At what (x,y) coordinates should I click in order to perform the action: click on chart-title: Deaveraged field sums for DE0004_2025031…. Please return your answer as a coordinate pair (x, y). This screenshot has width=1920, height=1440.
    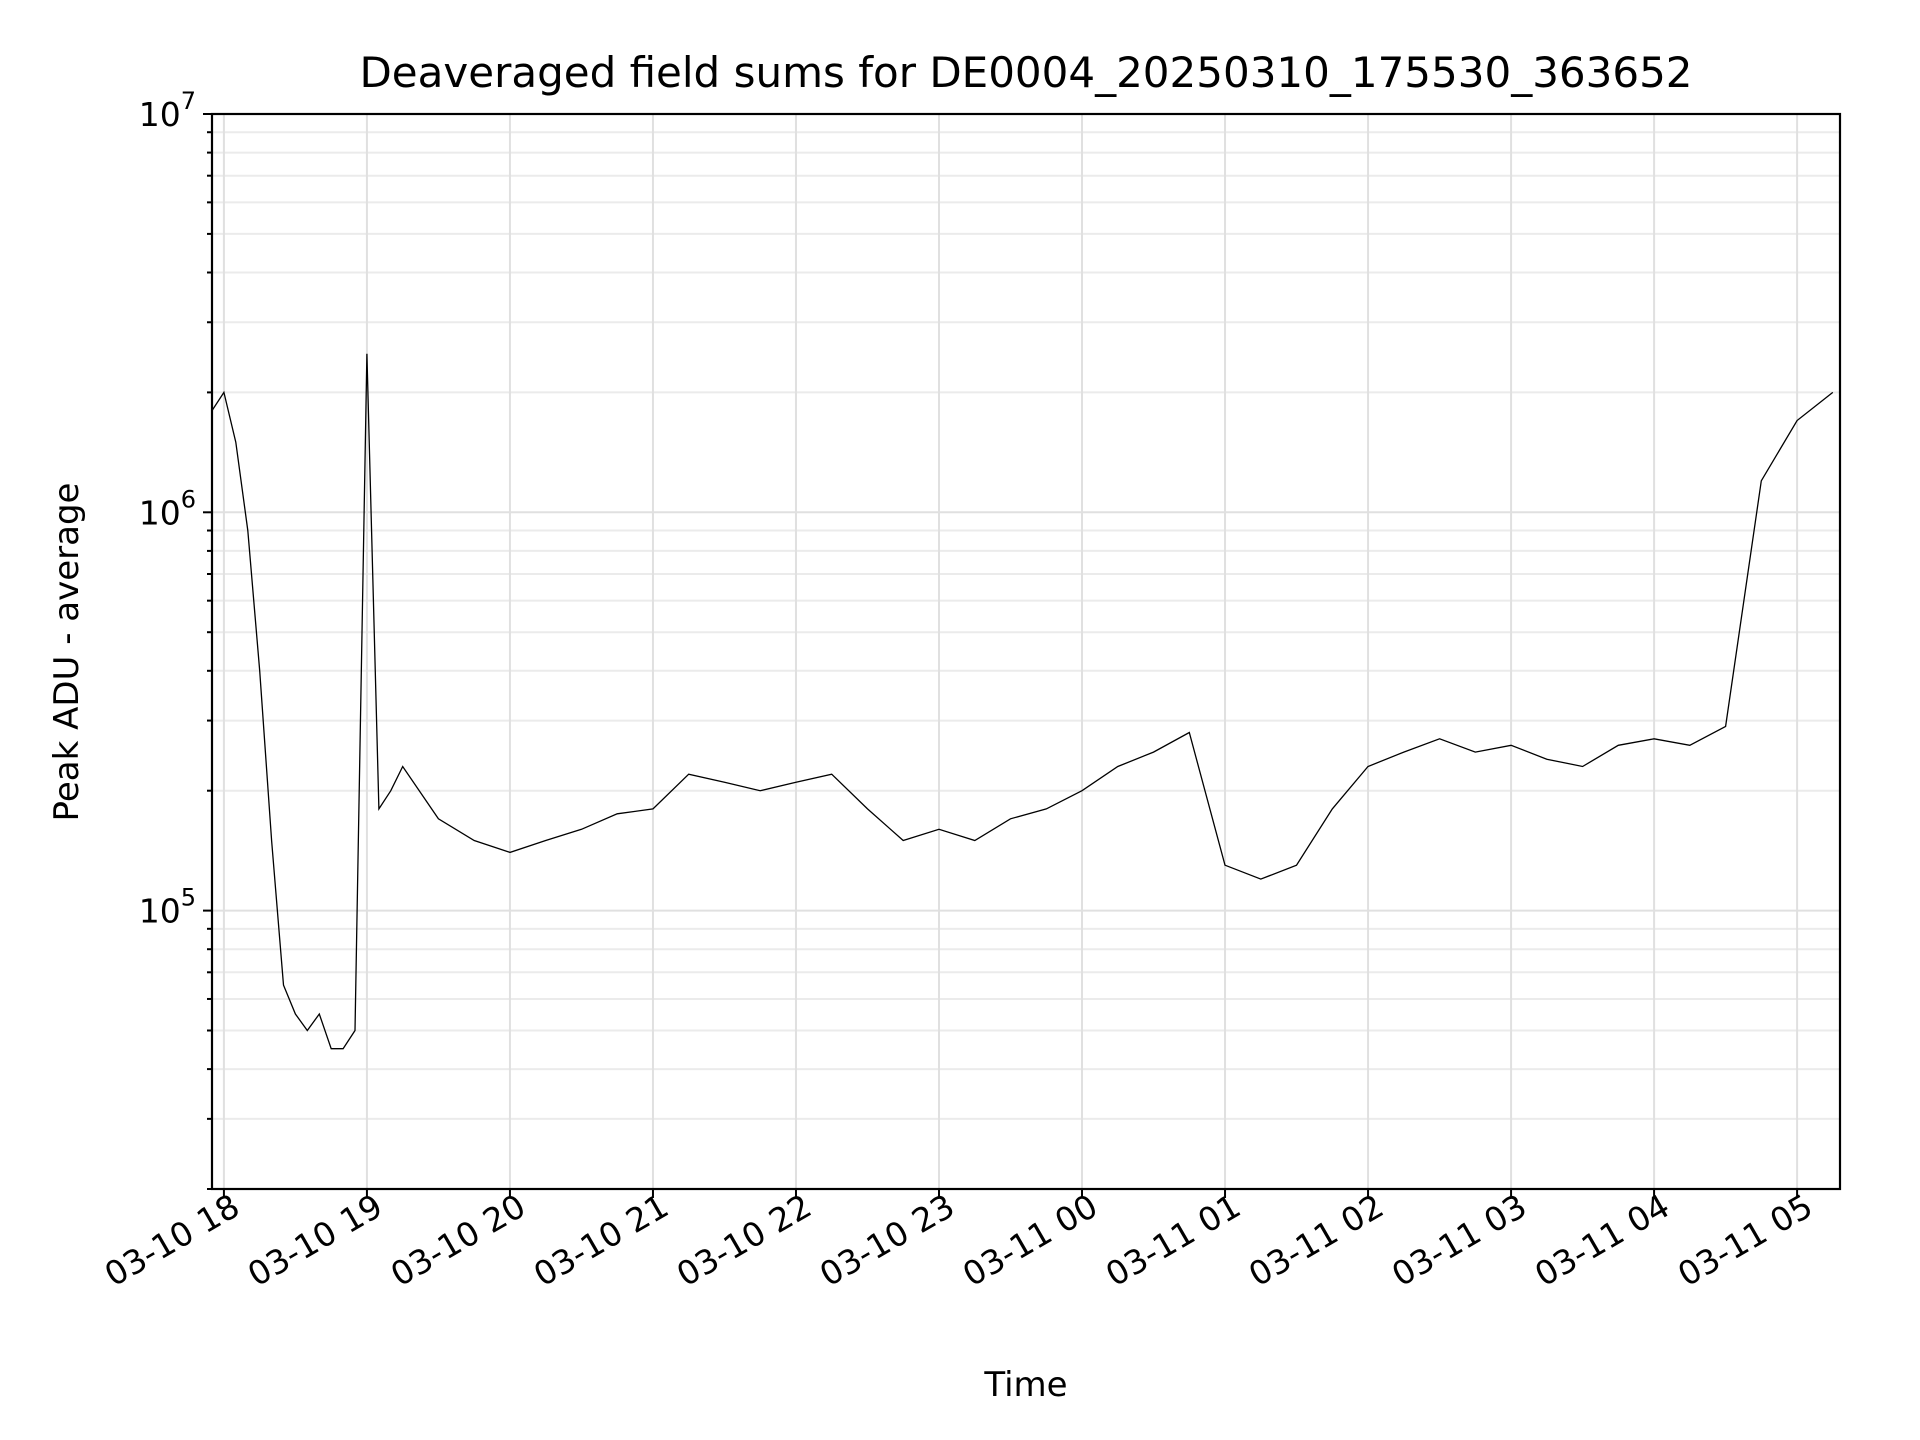
    Looking at the image, I should click on (1025, 72).